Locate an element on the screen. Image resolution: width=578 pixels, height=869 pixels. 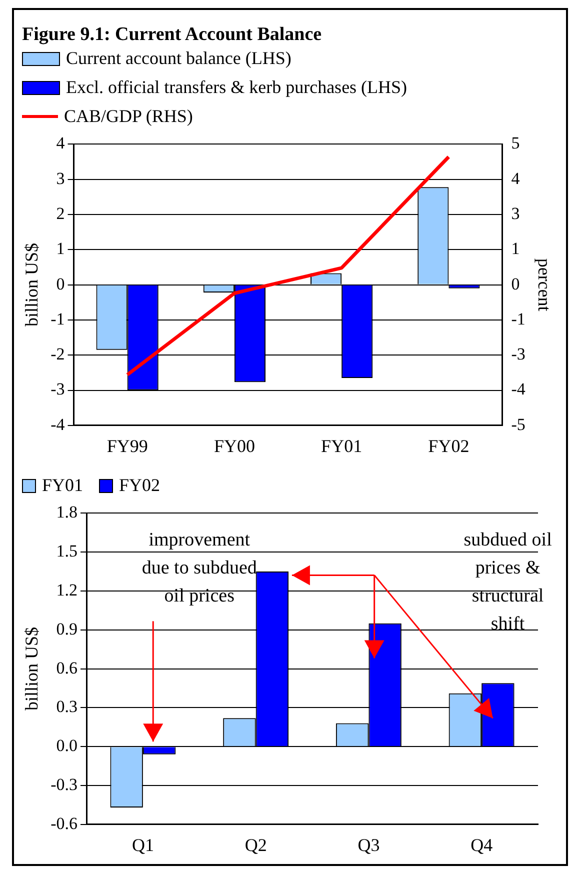
y2-tick-label: -1 is located at coordinates (518, 318).